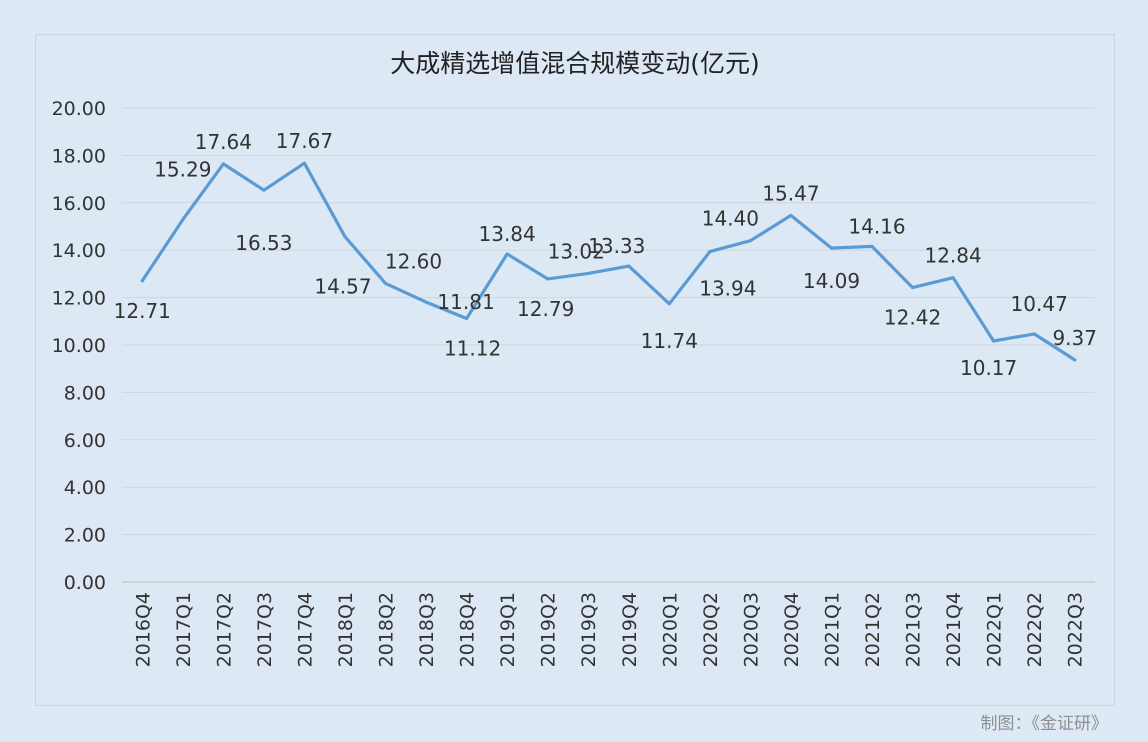 Image resolution: width=1148 pixels, height=742 pixels. Describe the element at coordinates (790, 193) in the screenshot. I see `data-label: 15.47` at that location.